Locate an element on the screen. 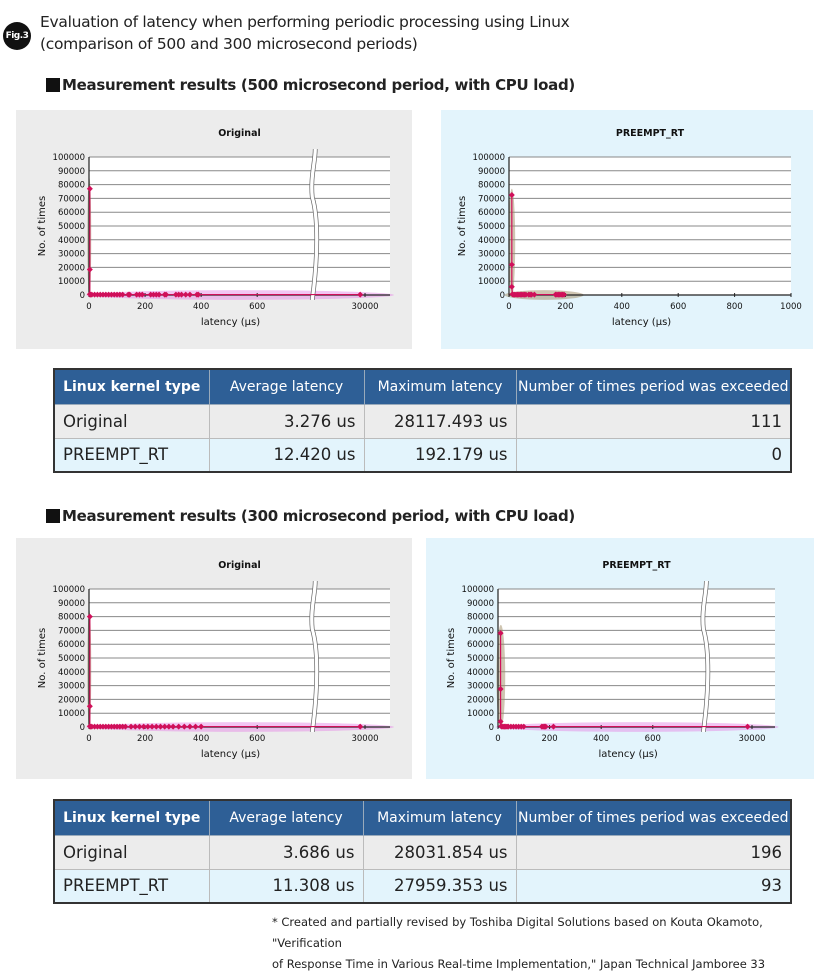 The image size is (840, 975). table-row: Original 3.276 us 28117.493 us 111 is located at coordinates (422, 421).